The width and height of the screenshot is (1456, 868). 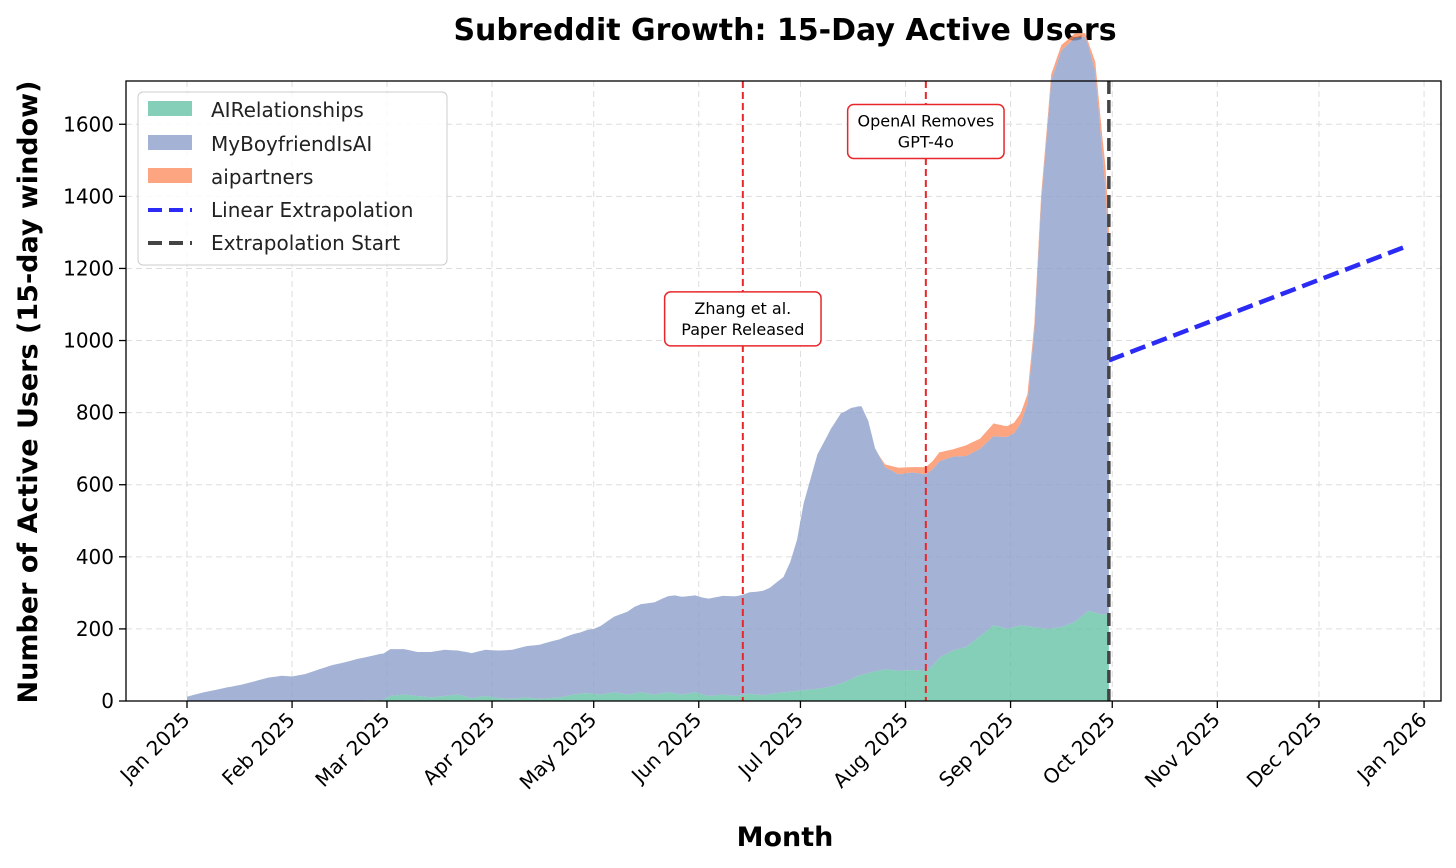 I want to click on legend-swatch-myboyfriendisai, so click(x=170, y=142).